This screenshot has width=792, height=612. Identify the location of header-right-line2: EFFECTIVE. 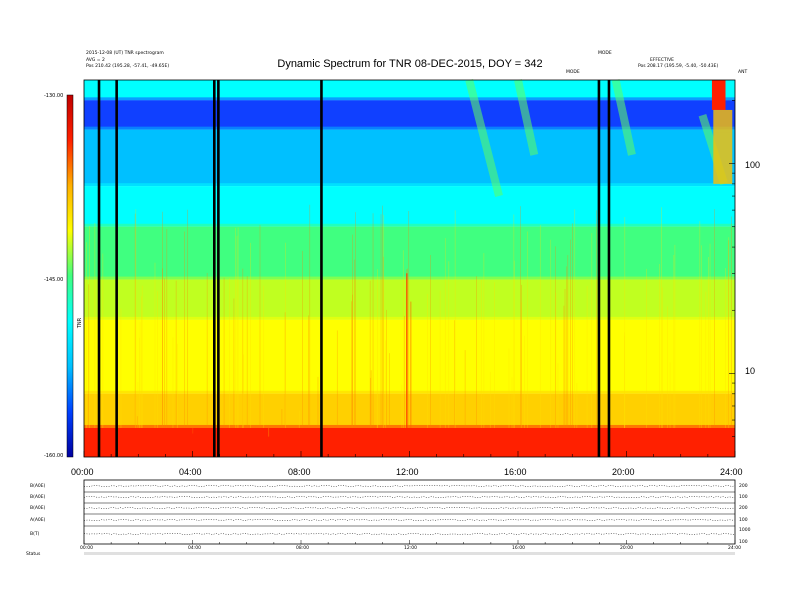
(662, 60).